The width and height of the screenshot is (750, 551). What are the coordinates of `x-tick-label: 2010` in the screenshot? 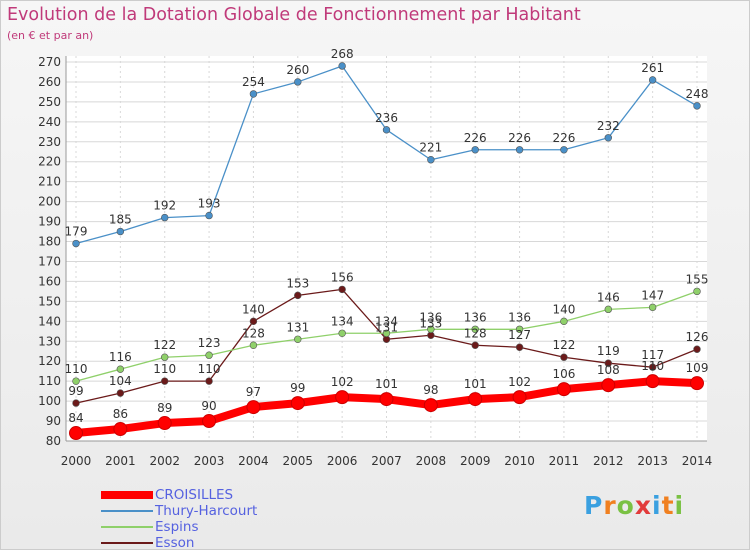 It's located at (519, 461).